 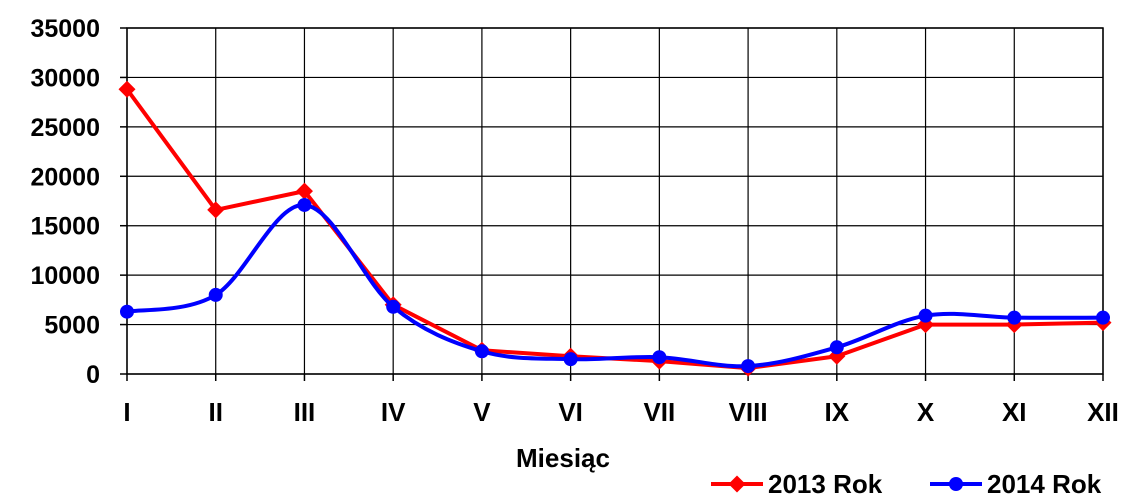 What do you see at coordinates (1103, 412) in the screenshot?
I see `x-tick-label: XII` at bounding box center [1103, 412].